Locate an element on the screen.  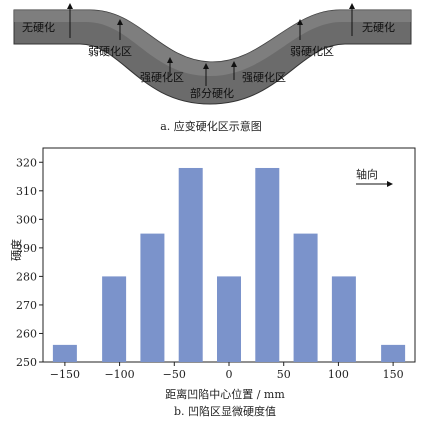
label-strong-right: 强硬化区 is located at coordinates (264, 77).